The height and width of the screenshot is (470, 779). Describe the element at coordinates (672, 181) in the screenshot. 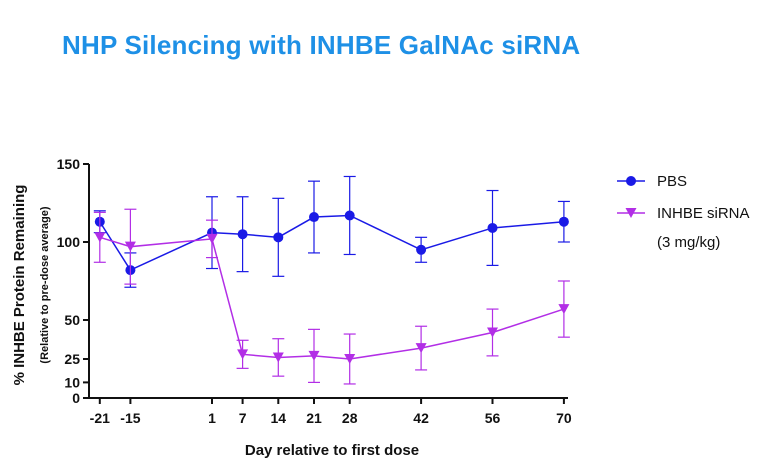

I see `legend-pbs-label: PBS` at that location.